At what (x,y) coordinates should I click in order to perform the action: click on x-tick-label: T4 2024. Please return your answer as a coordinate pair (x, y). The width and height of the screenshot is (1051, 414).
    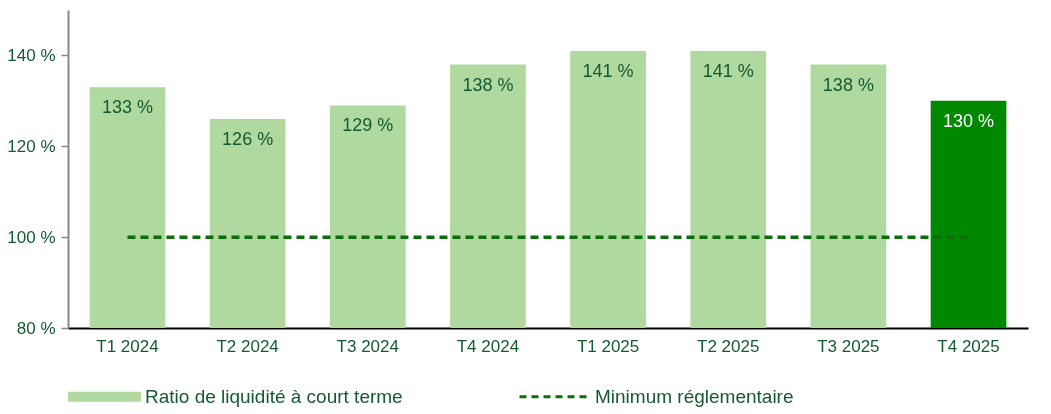
    Looking at the image, I should click on (488, 346).